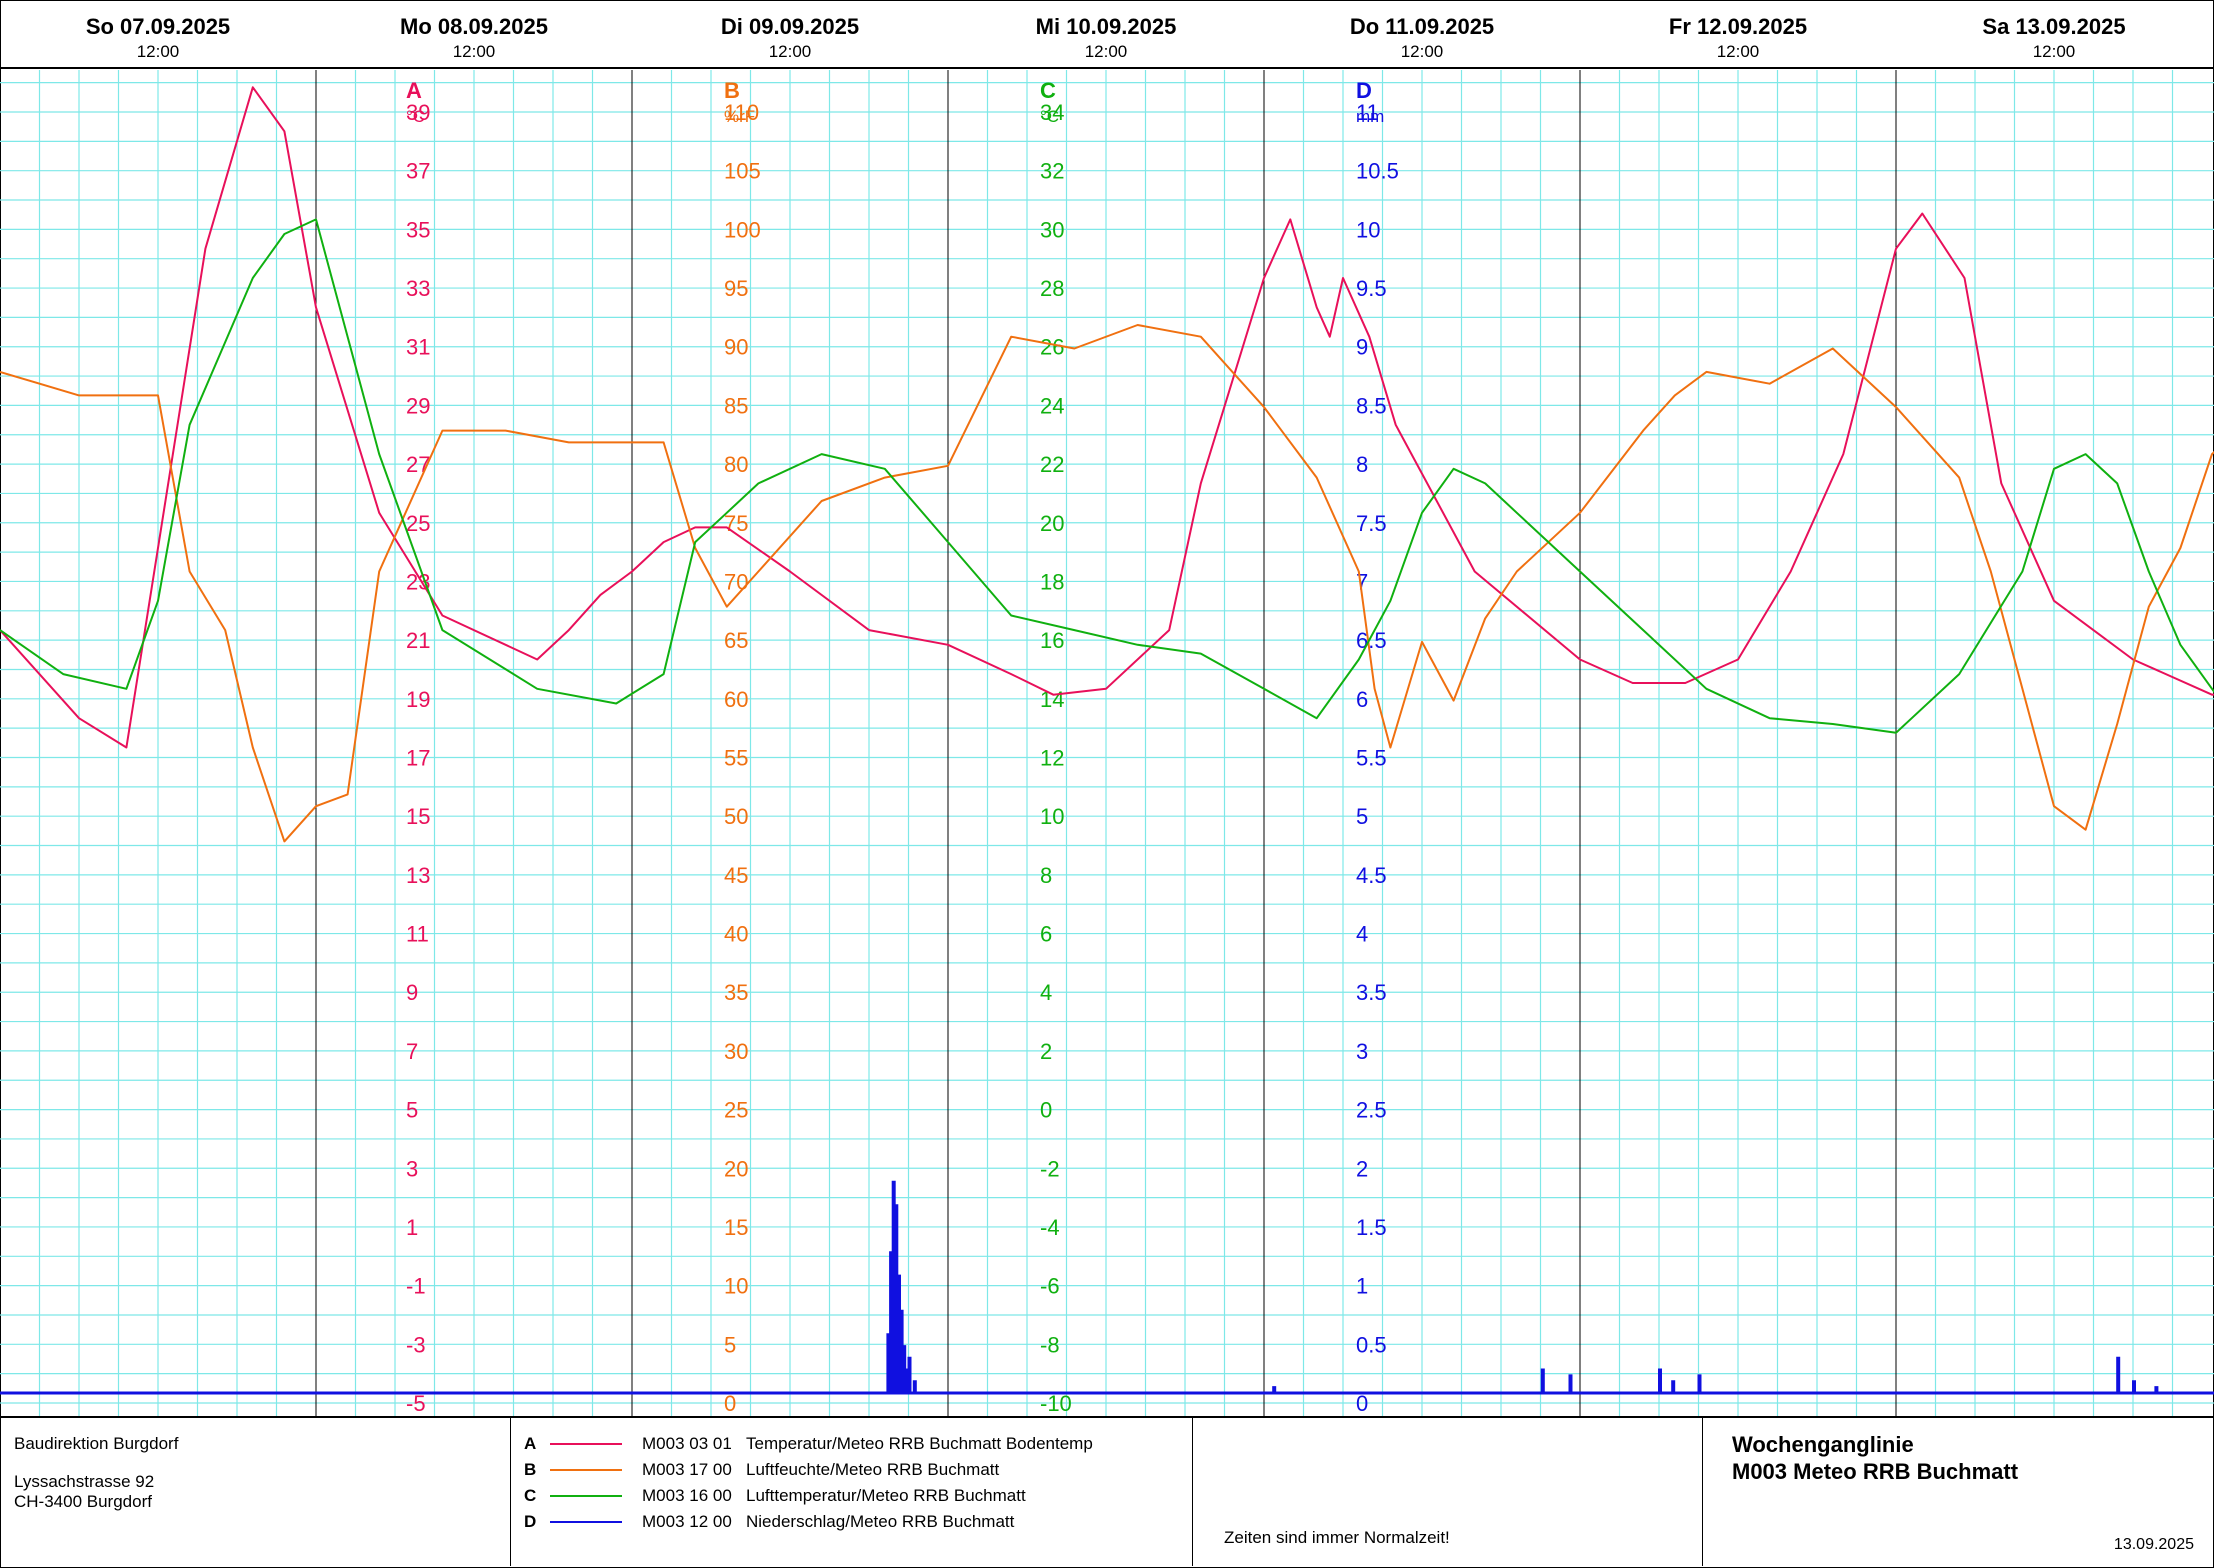 This screenshot has width=2214, height=1568. Describe the element at coordinates (418, 171) in the screenshot. I see `tick-label: 37` at that location.